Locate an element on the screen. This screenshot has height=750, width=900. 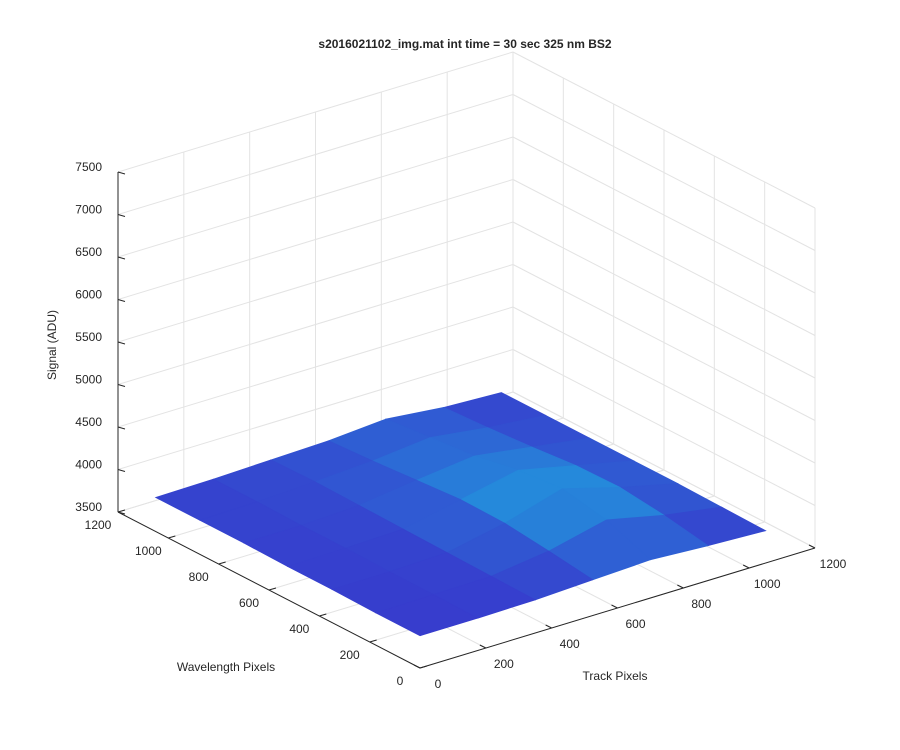
z-tick-label: 4500 is located at coordinates (88, 422).